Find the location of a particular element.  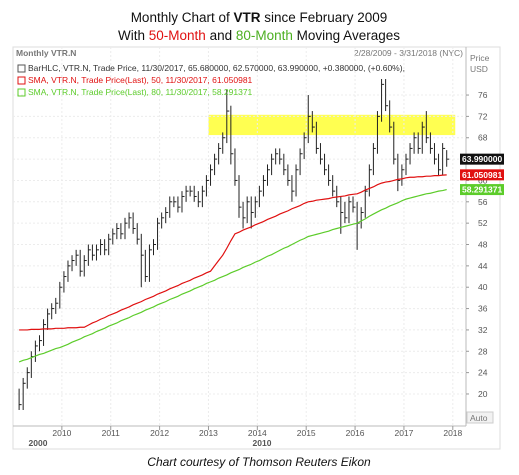

x-tick-label: 2010 is located at coordinates (61, 433).